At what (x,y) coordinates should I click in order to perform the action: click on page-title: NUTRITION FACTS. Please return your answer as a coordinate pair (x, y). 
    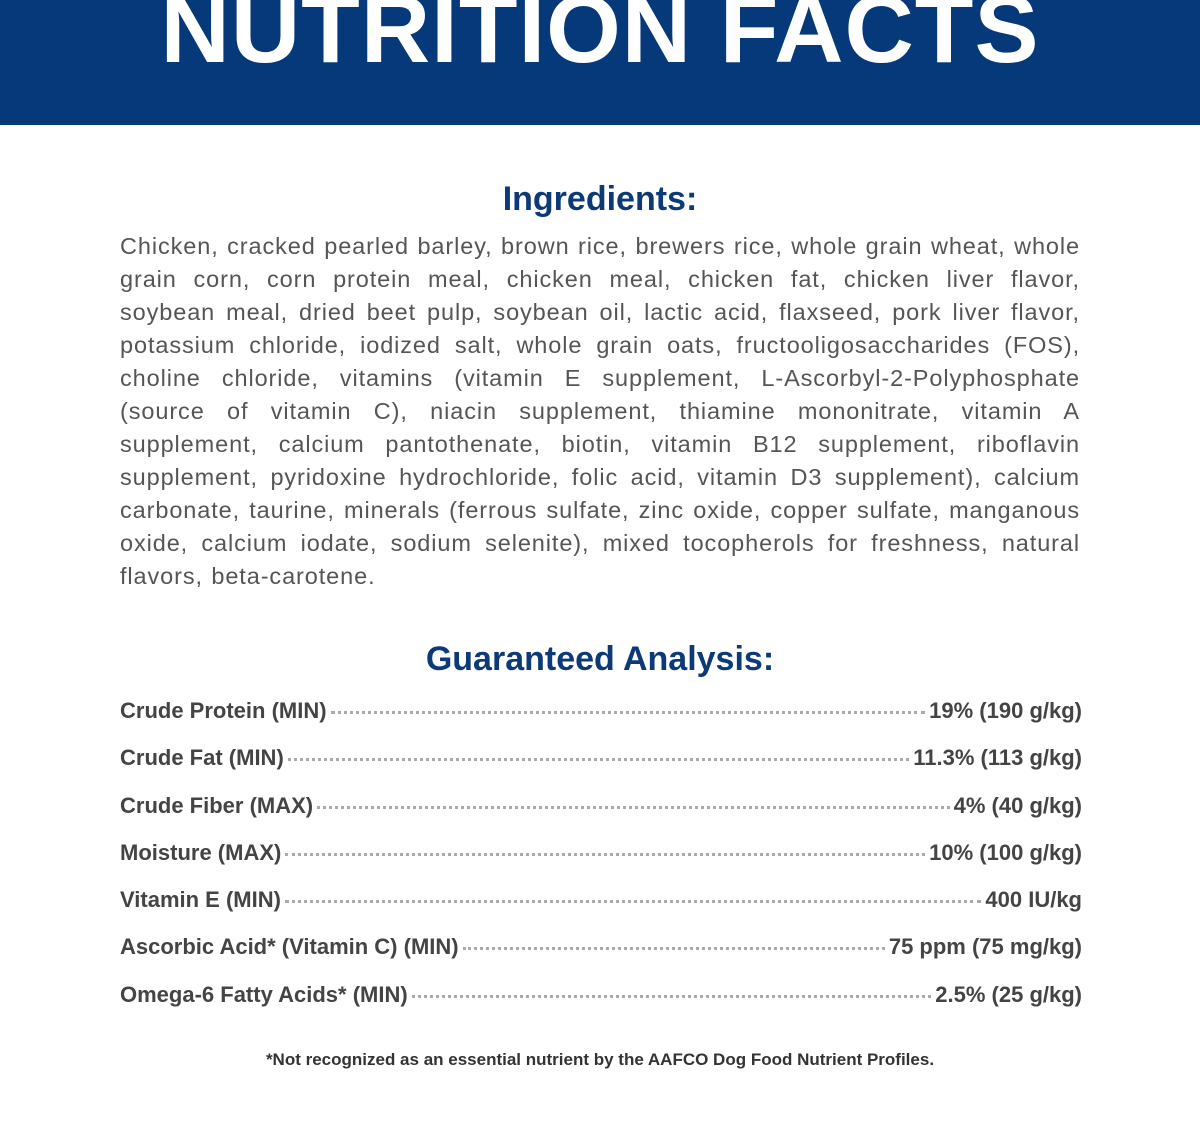
    Looking at the image, I should click on (600, 41).